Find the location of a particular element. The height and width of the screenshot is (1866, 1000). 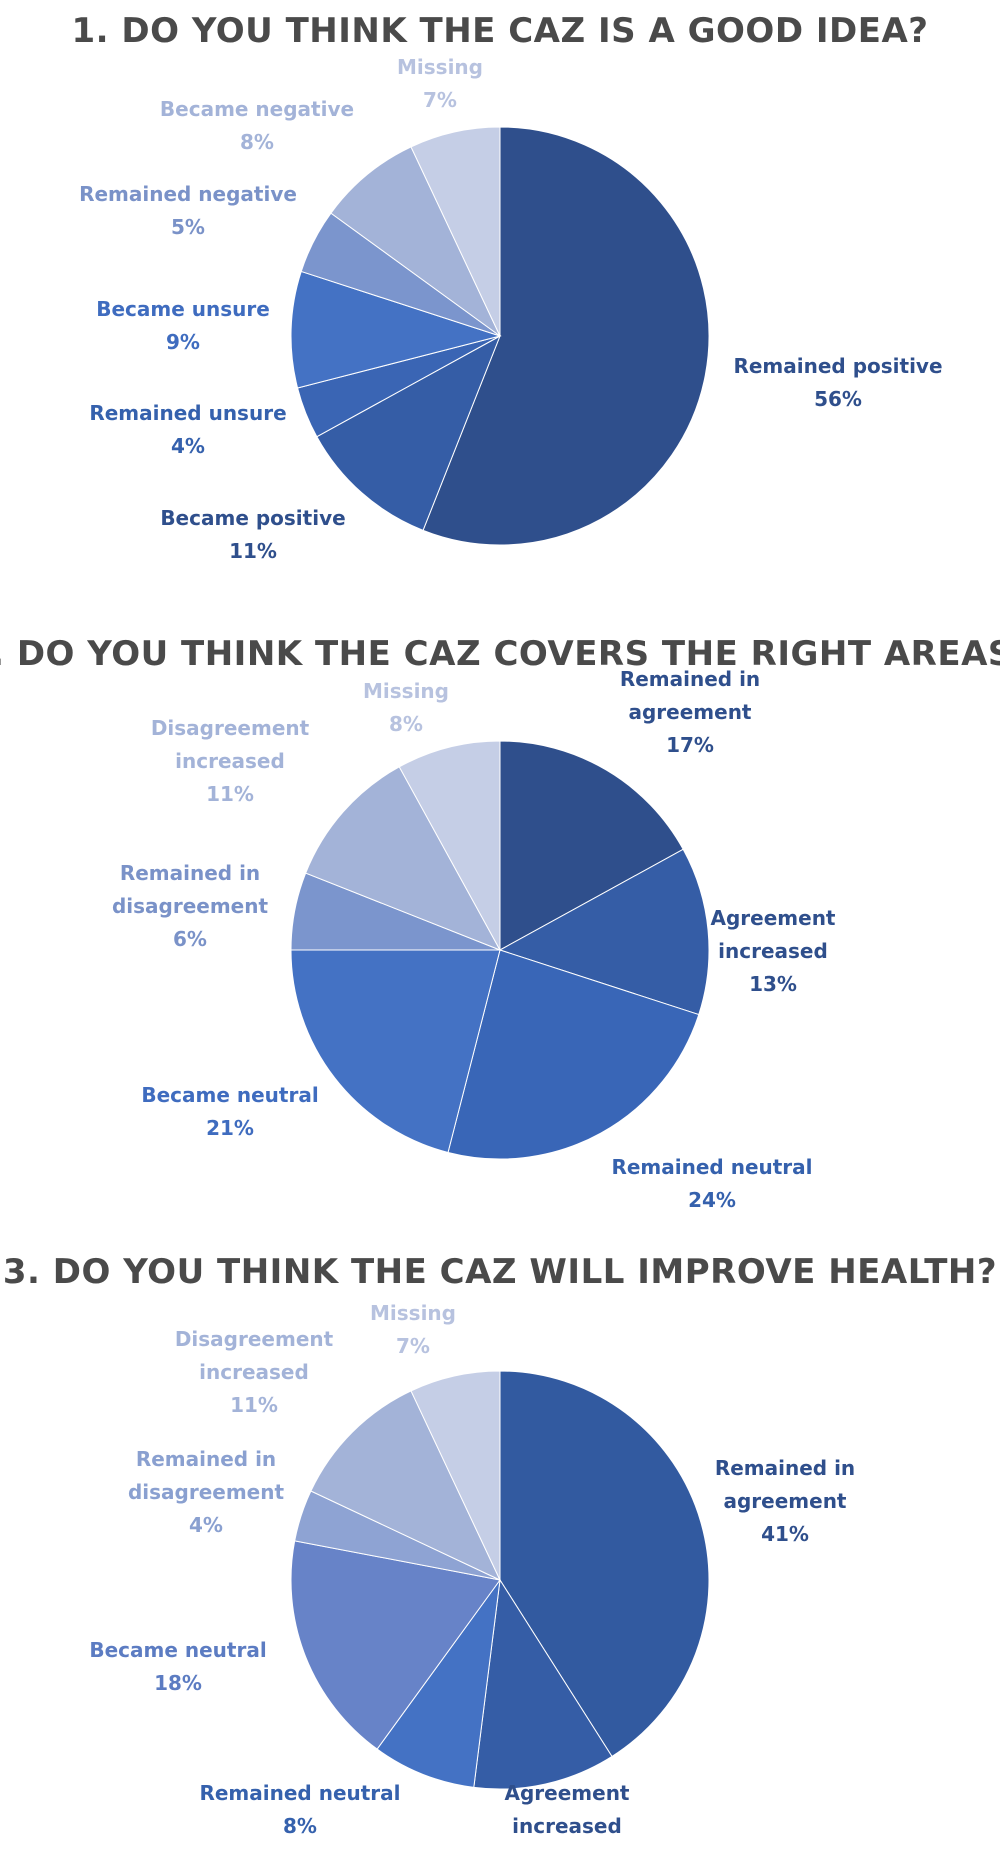

slice-label: Remained neutral 24% is located at coordinates (711, 1183).